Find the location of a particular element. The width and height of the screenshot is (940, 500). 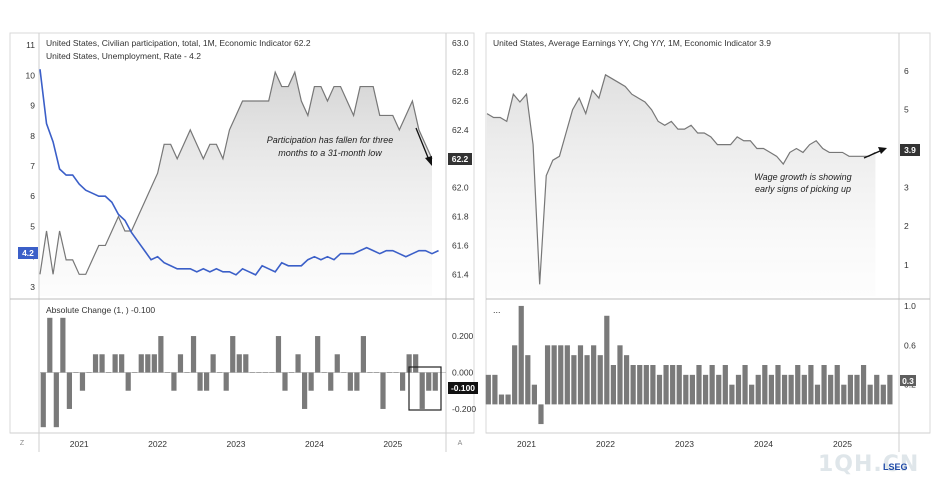

right-axis-glyph: A is located at coordinates (460, 443).